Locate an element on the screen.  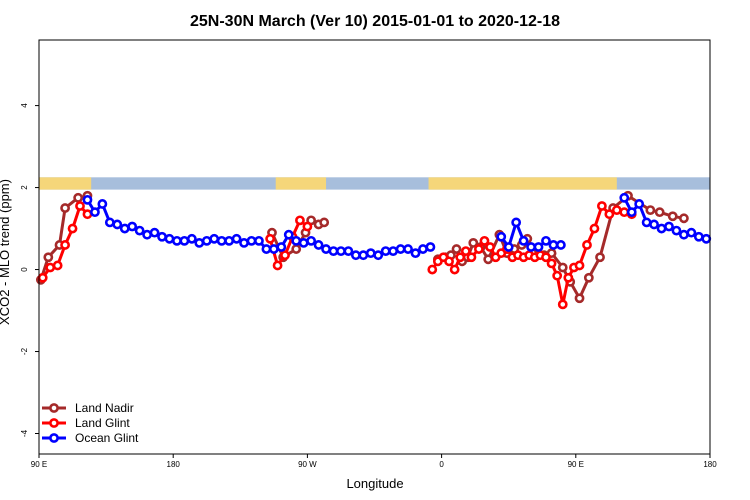
x-tick-label: 180 is located at coordinates (174, 464).